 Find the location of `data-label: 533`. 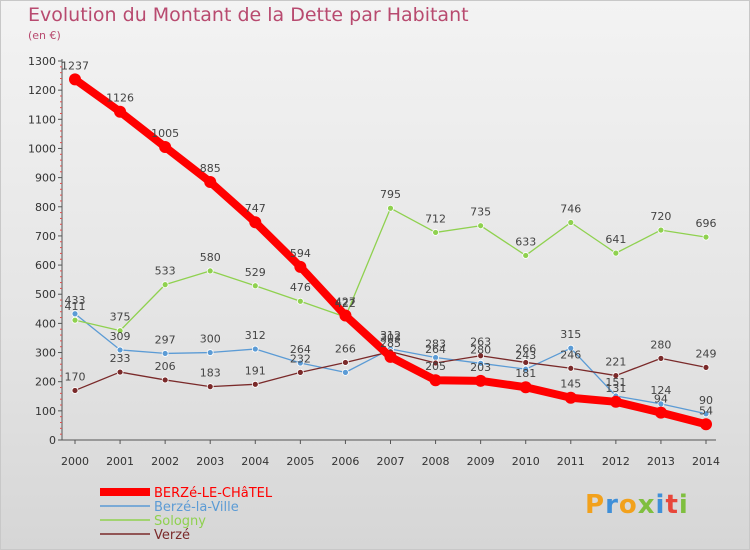

data-label: 533 is located at coordinates (165, 271).